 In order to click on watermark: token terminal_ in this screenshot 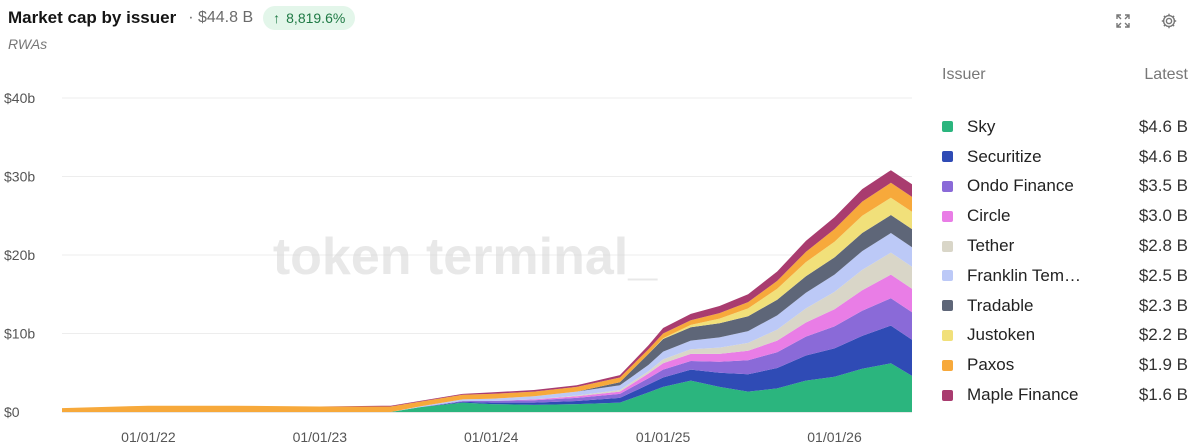, I will do `click(465, 257)`.